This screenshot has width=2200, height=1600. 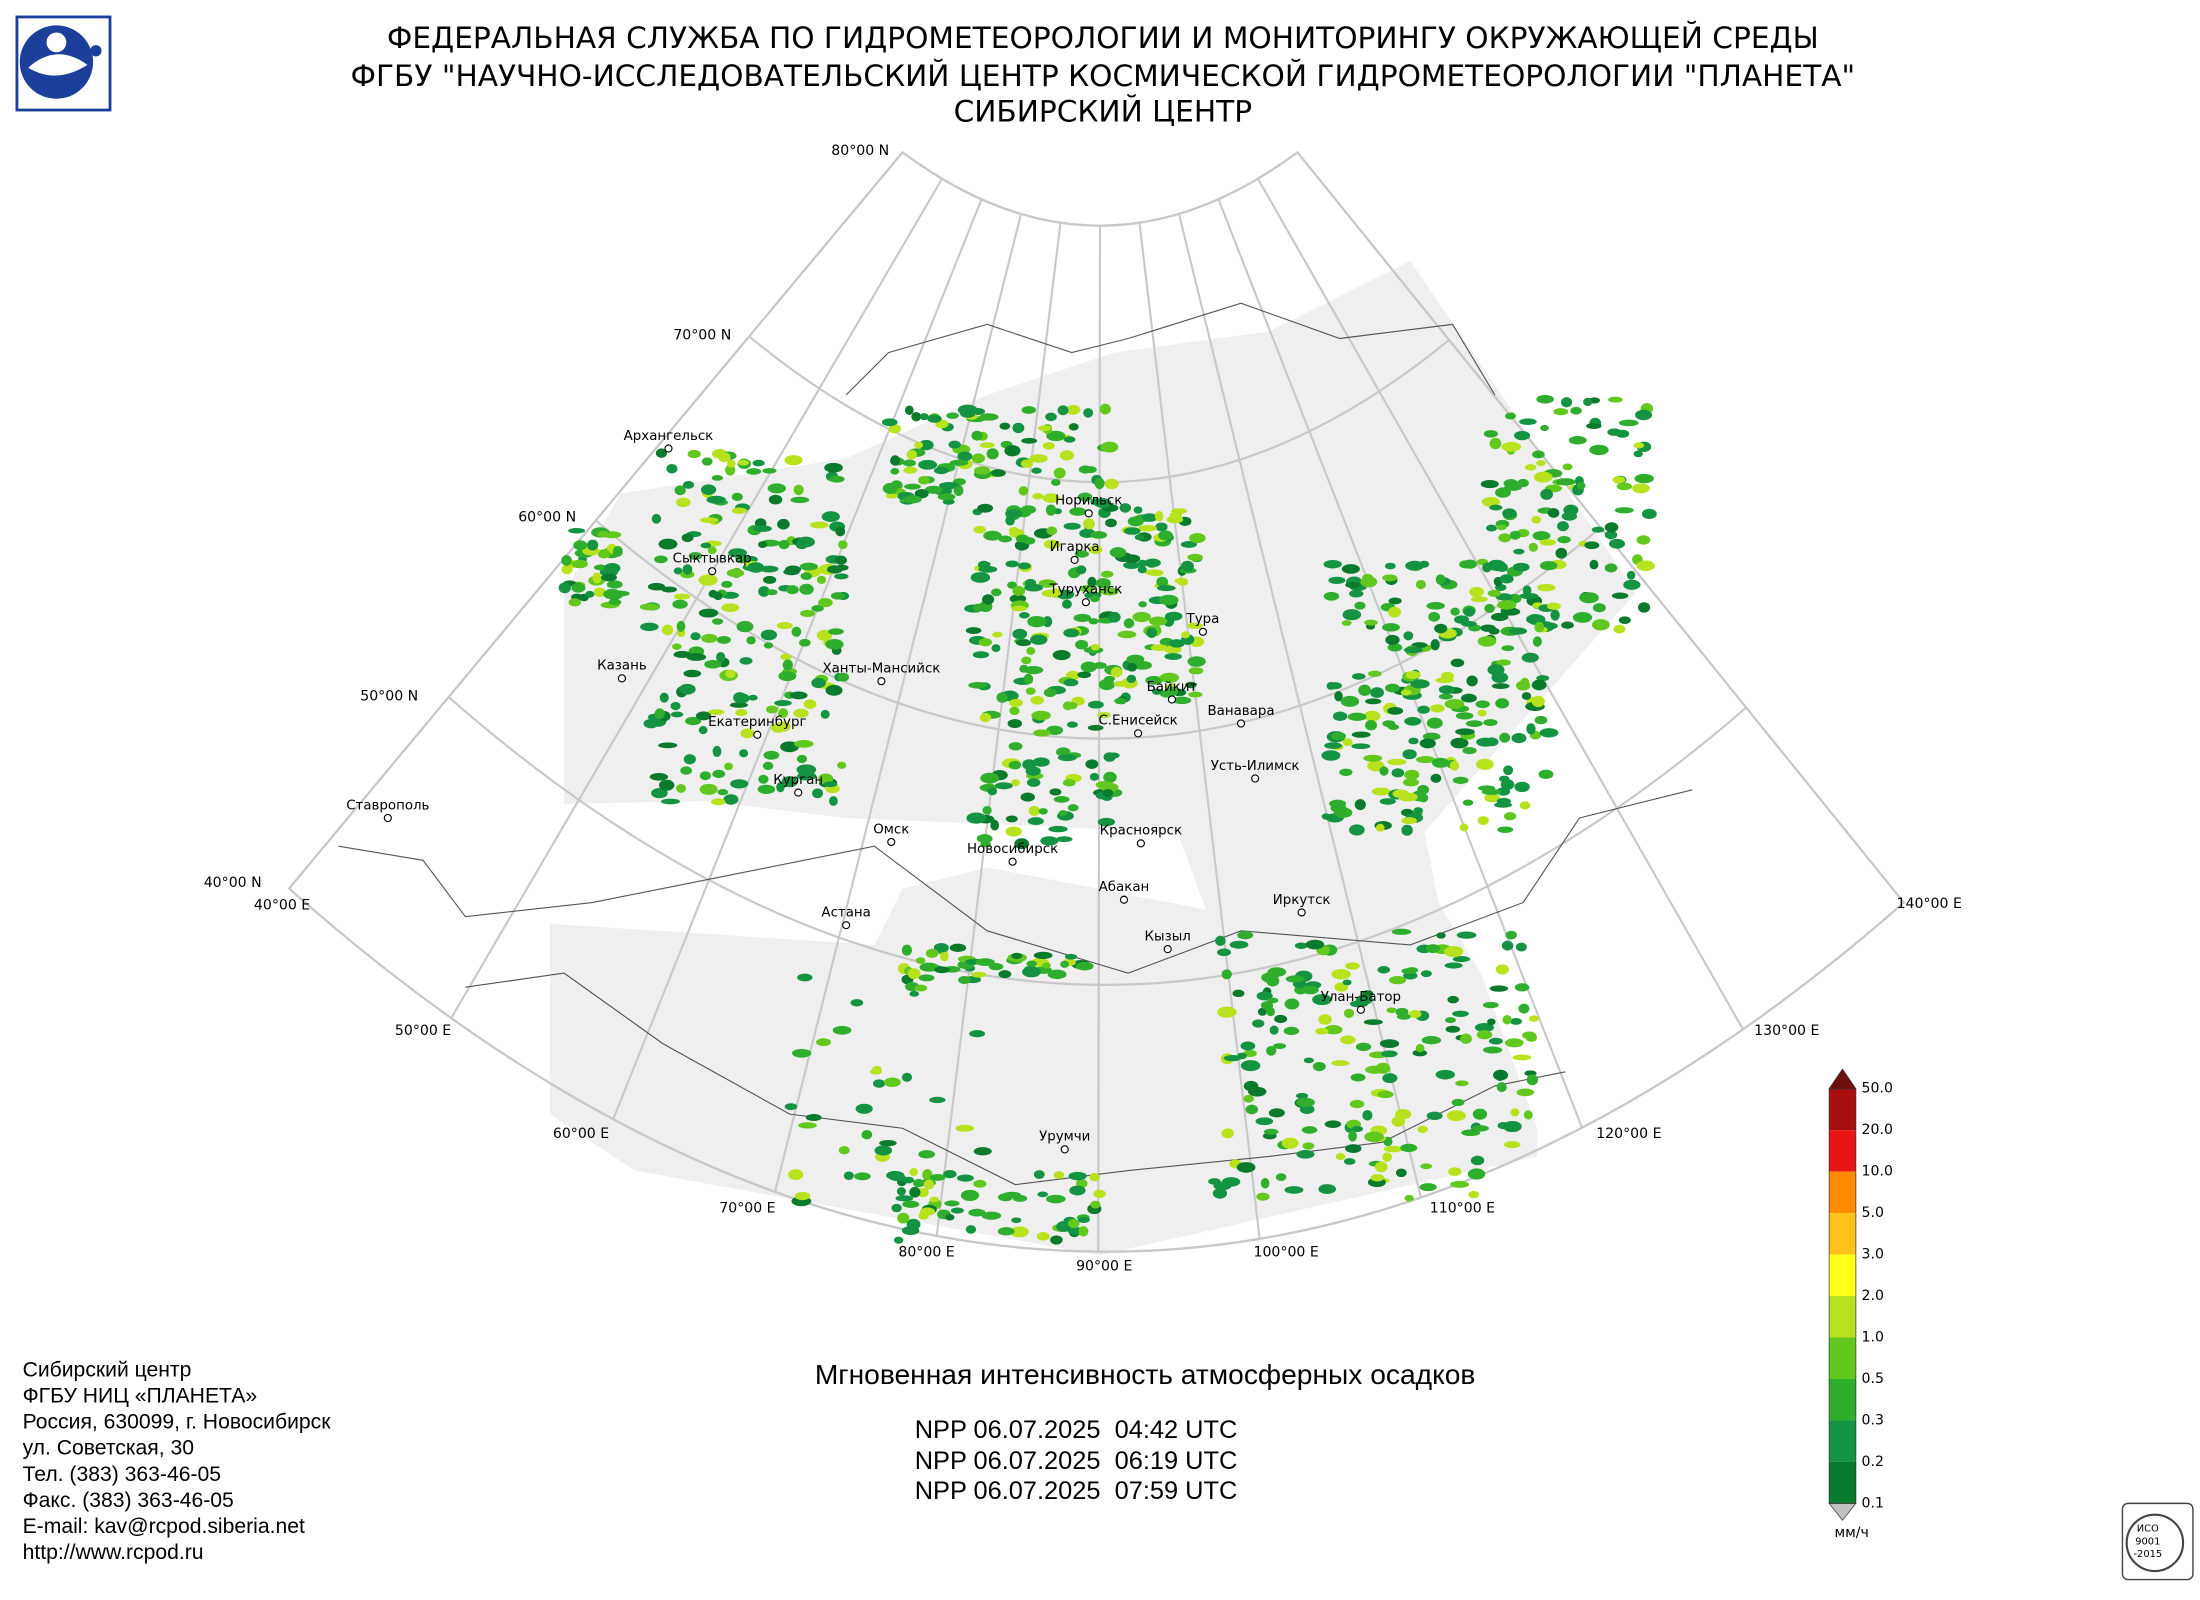 I want to click on city-name: Новосибирск, so click(x=1012, y=849).